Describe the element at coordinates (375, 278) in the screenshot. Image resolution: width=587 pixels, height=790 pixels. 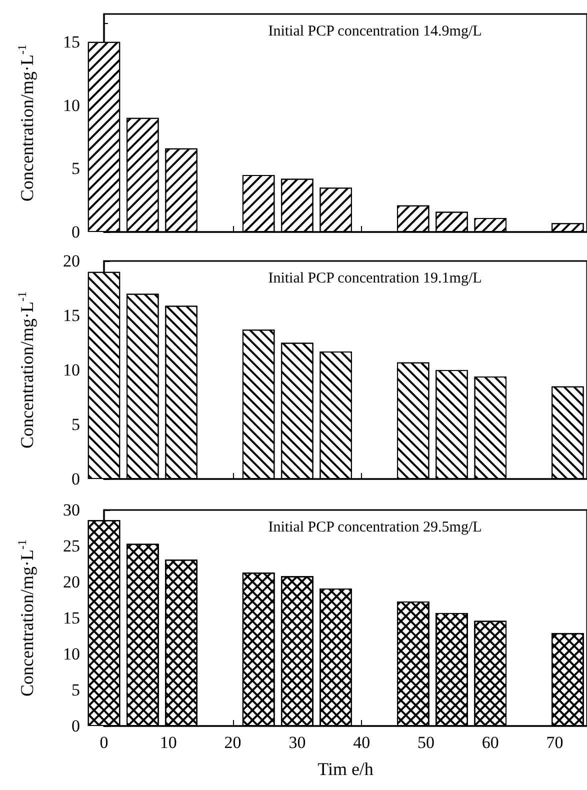
I see `annotation: Initial PCP concentration 19.1mg/L` at that location.